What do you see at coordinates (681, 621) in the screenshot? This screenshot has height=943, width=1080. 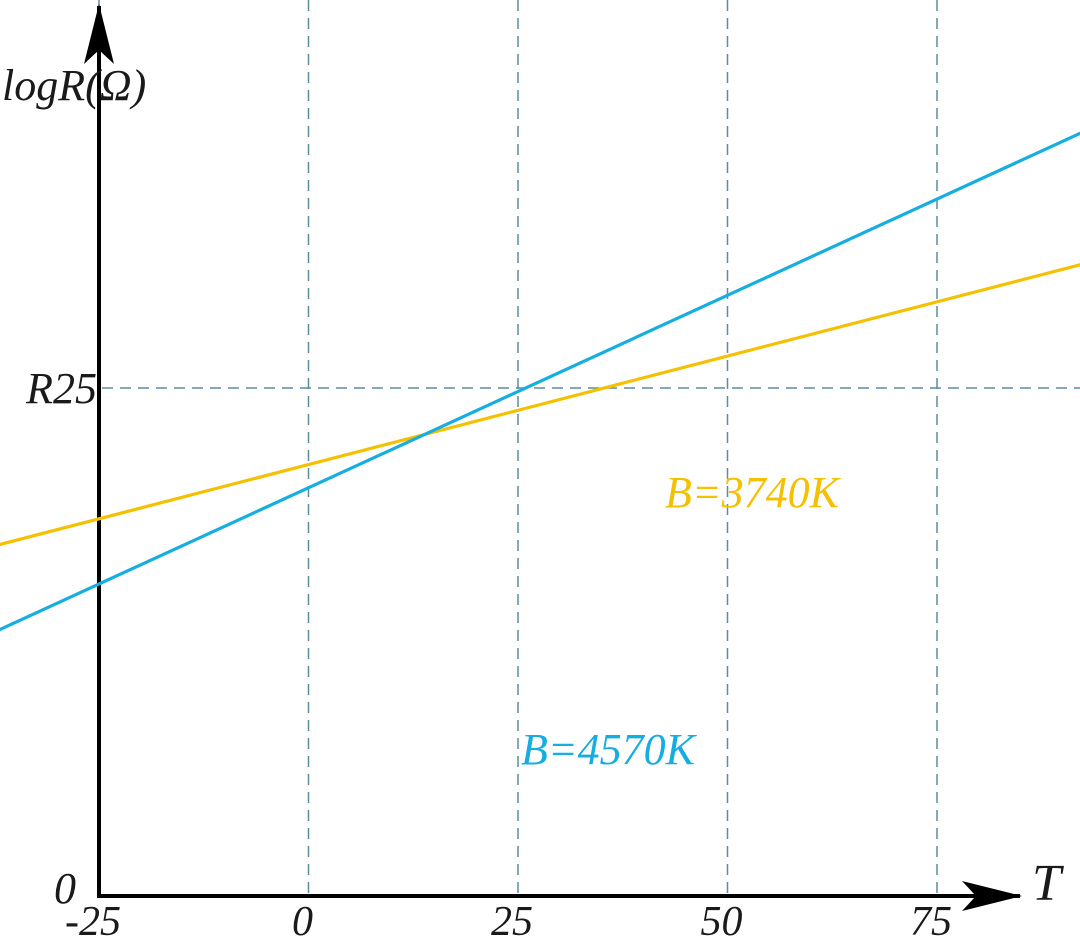 I see `series-labels: B=3740K B=4570K` at bounding box center [681, 621].